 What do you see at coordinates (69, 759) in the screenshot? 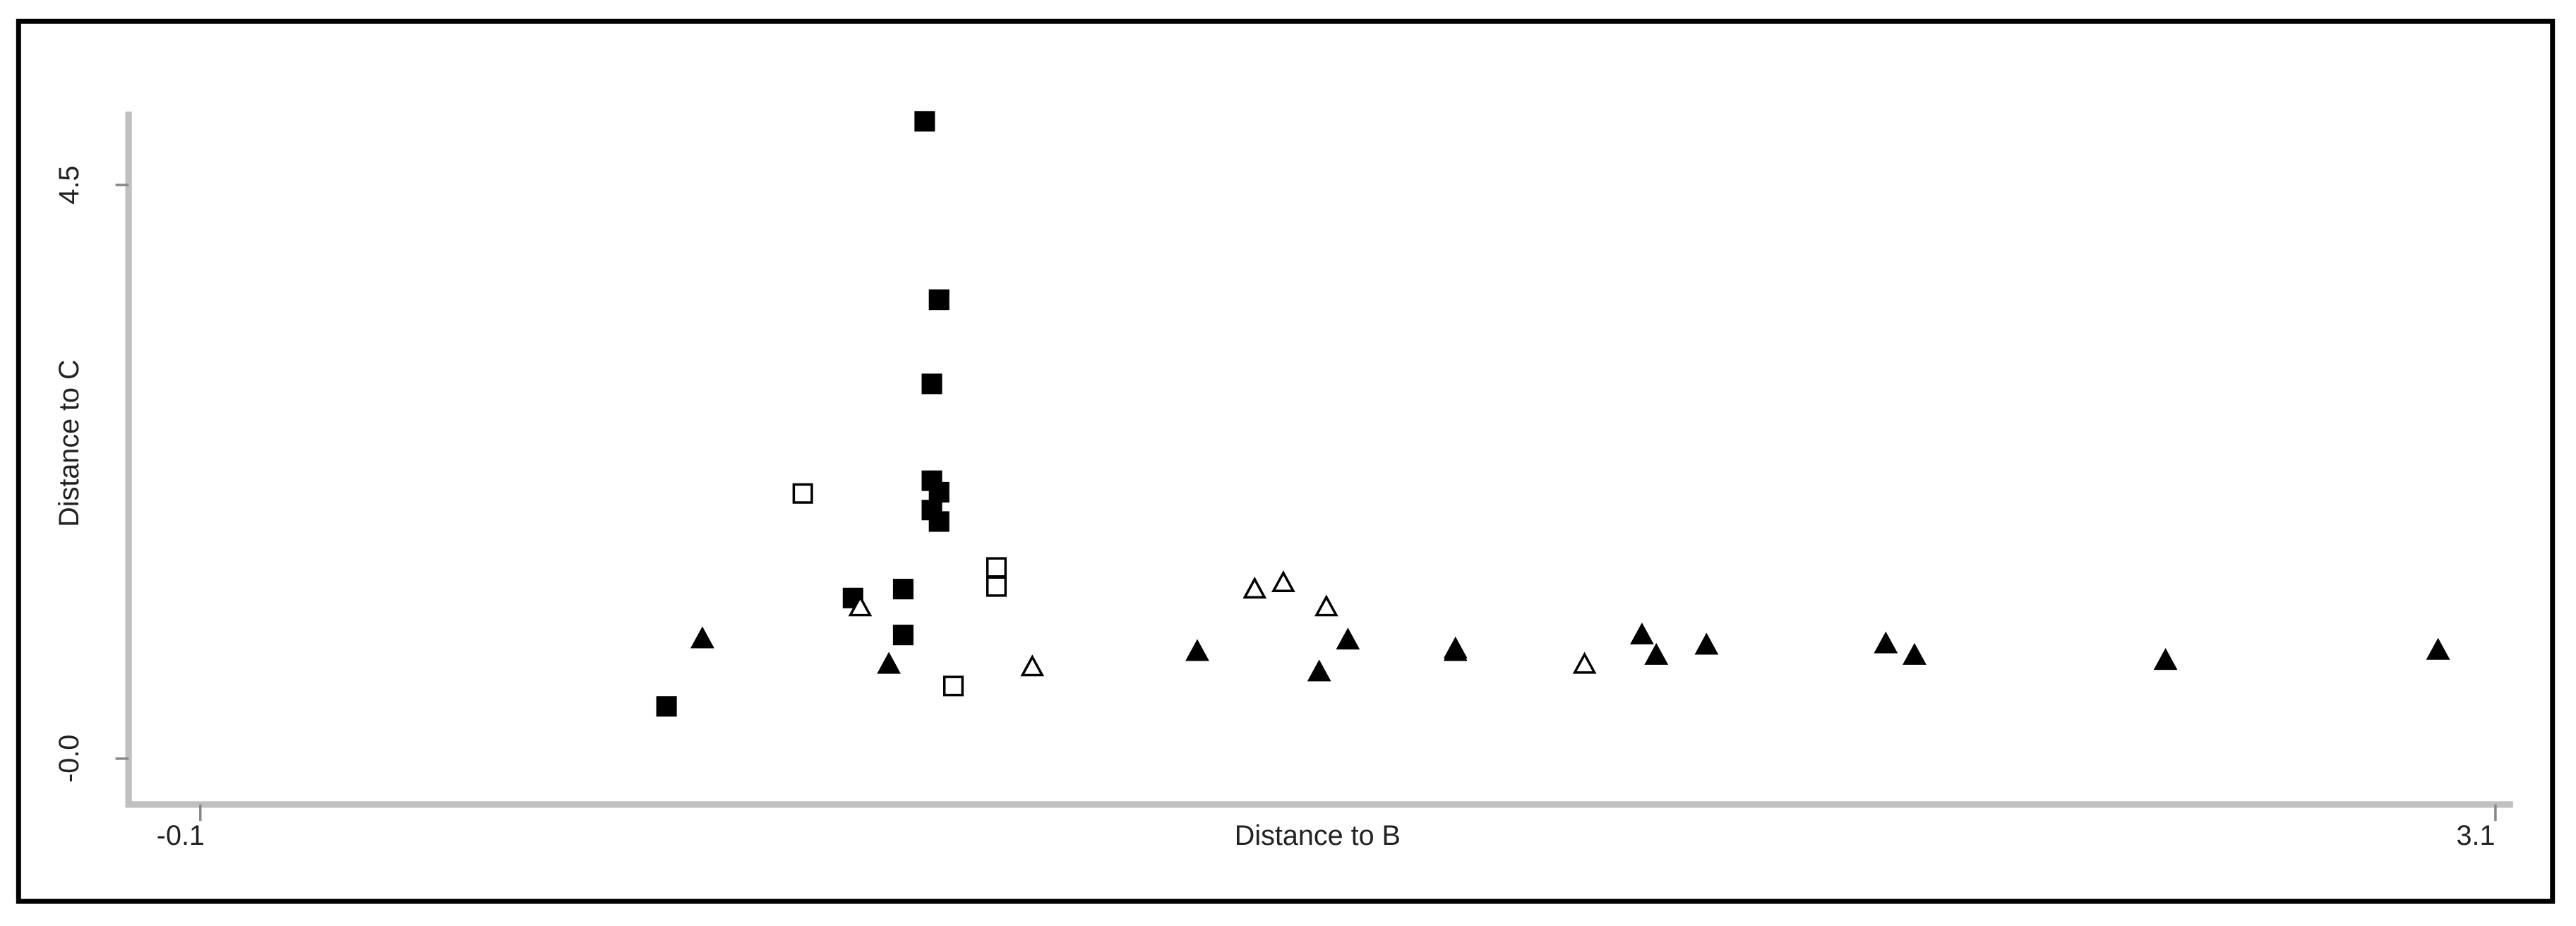
I see `y-tick-label: -0.0` at bounding box center [69, 759].